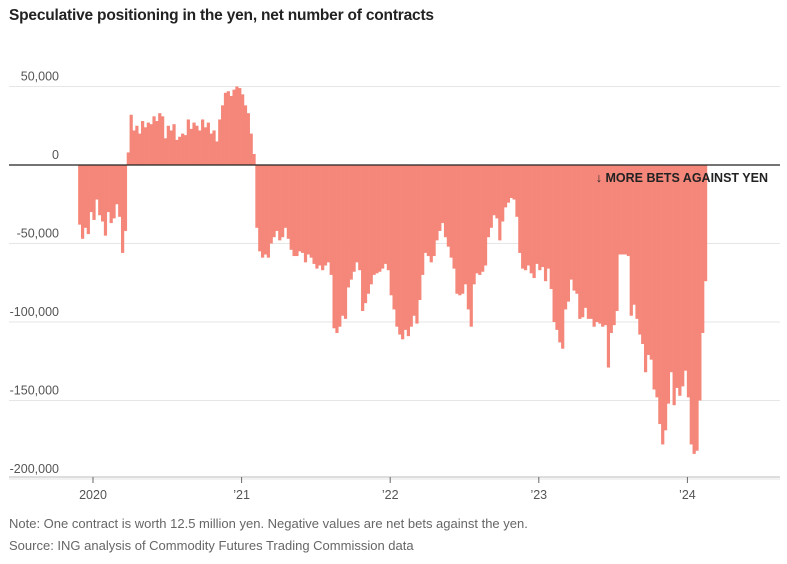  Describe the element at coordinates (34, 312) in the screenshot. I see `y-tick-label: -100,000` at that location.